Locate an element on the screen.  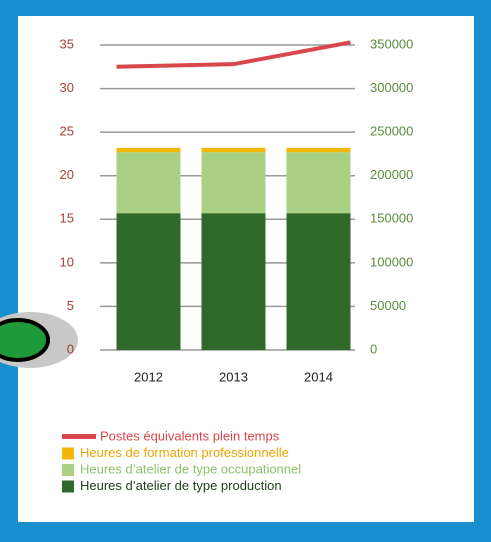
x-tick-label: 2012 is located at coordinates (148, 376).